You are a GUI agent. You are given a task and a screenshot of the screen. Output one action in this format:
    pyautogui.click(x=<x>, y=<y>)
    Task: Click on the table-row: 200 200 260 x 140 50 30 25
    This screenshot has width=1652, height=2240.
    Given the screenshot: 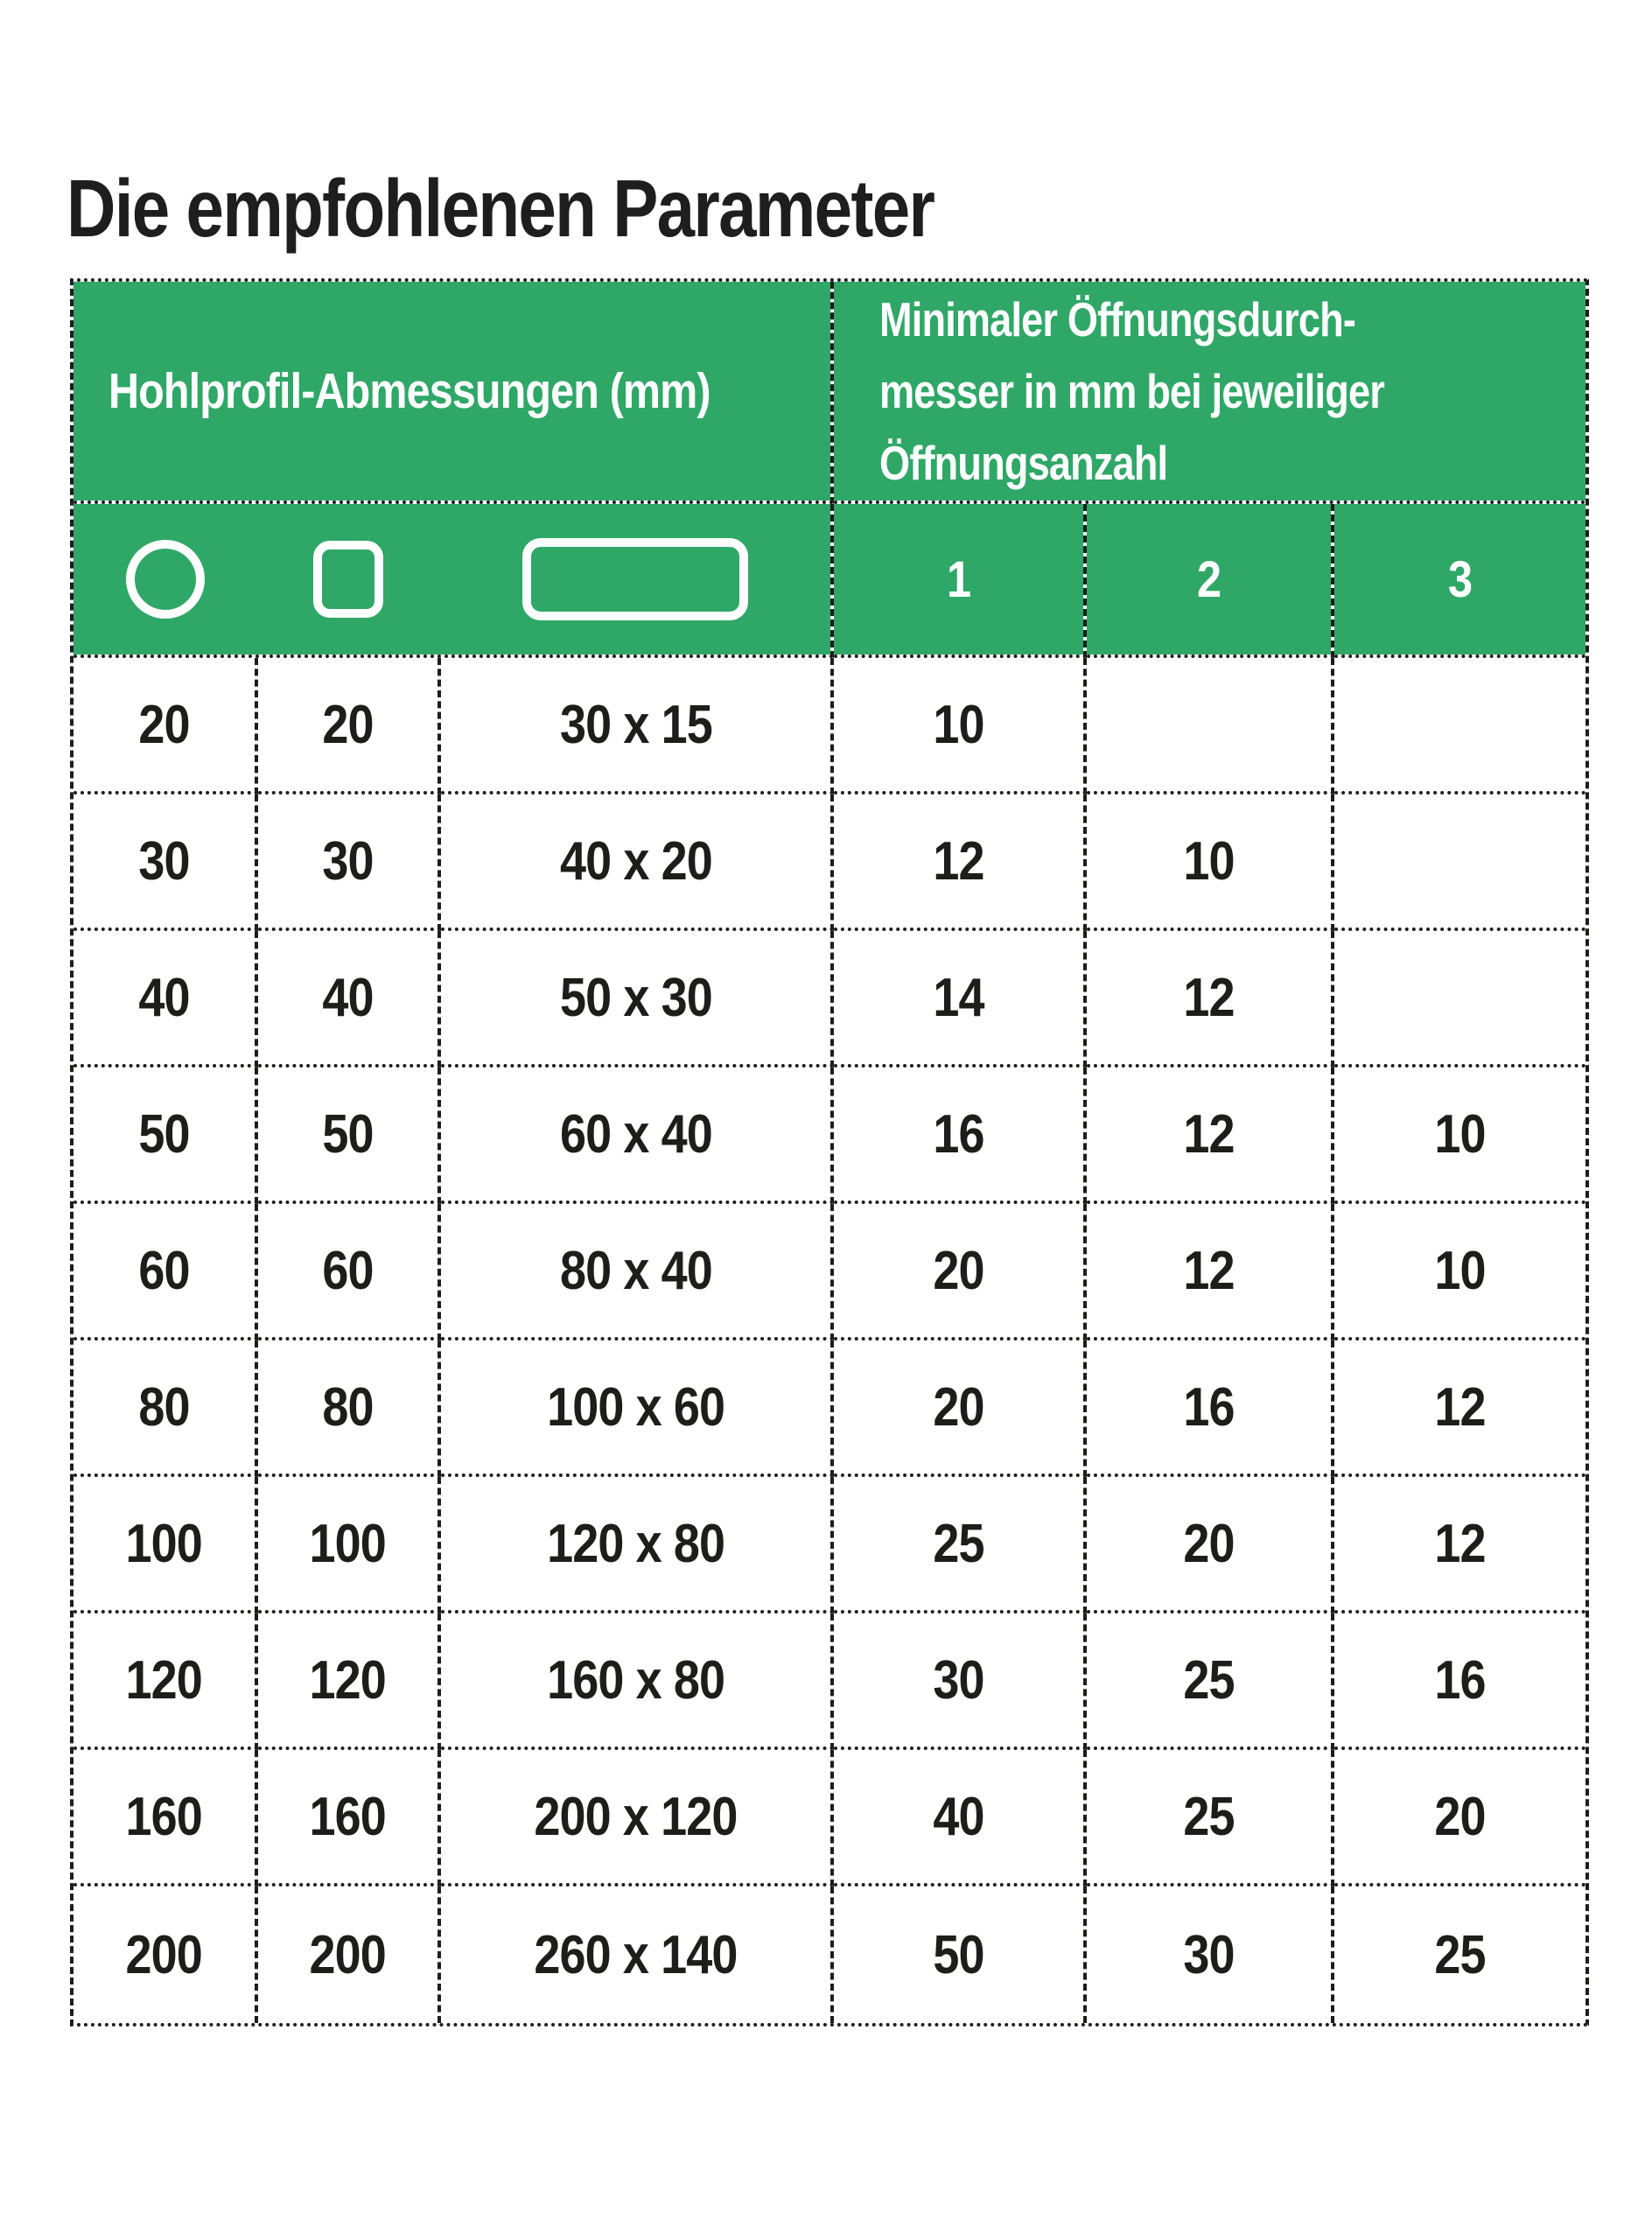 What is the action you would take?
    pyautogui.click(x=830, y=1954)
    